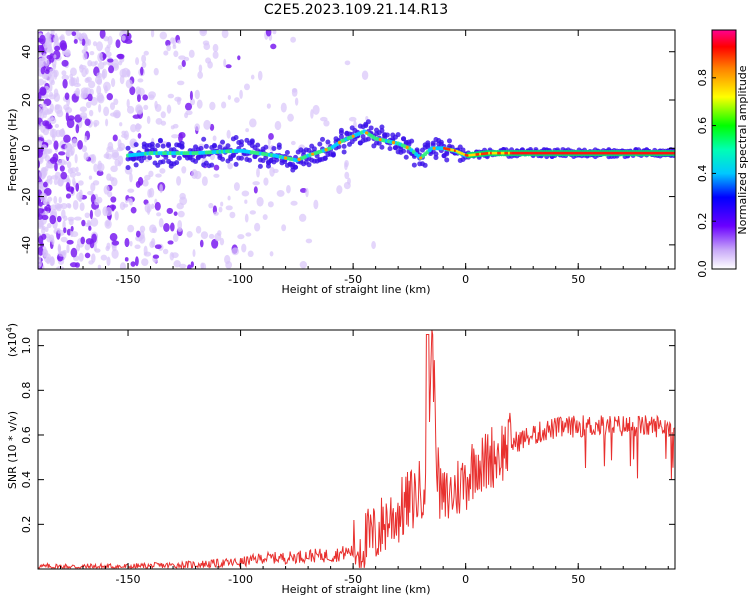  Describe the element at coordinates (578, 579) in the screenshot. I see `snr-x-tick-label: 50` at that location.